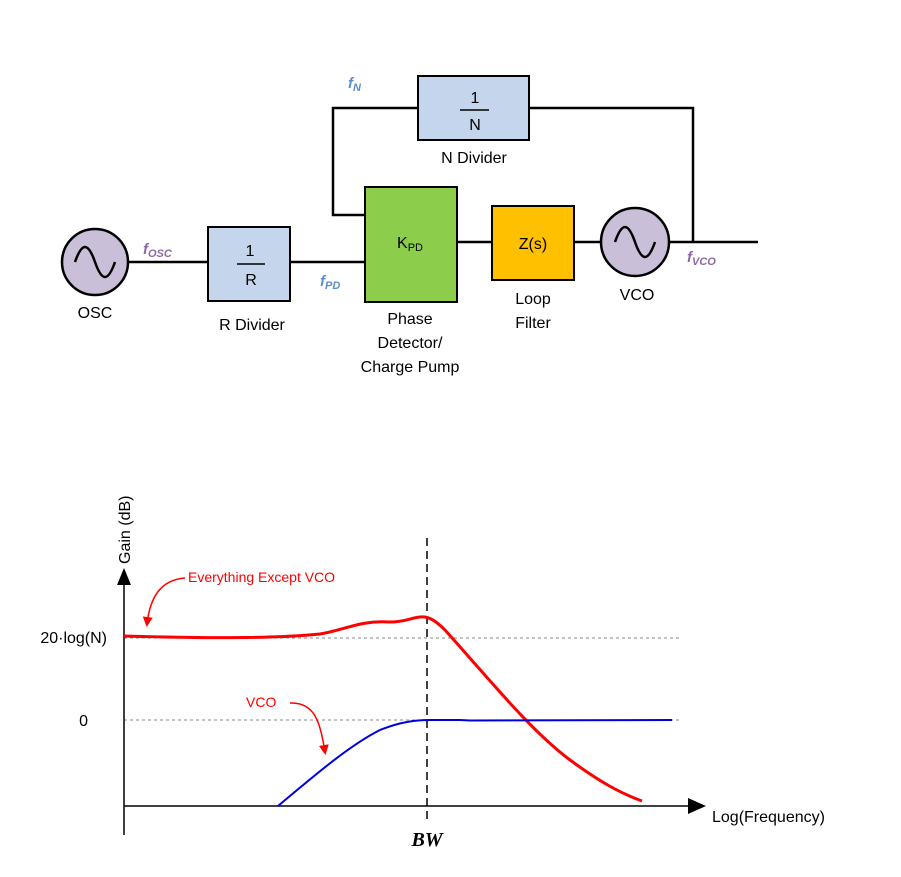 Image resolution: width=901 pixels, height=877 pixels. What do you see at coordinates (533, 323) in the screenshot?
I see `loop-filter-label-line-2: Filter` at bounding box center [533, 323].